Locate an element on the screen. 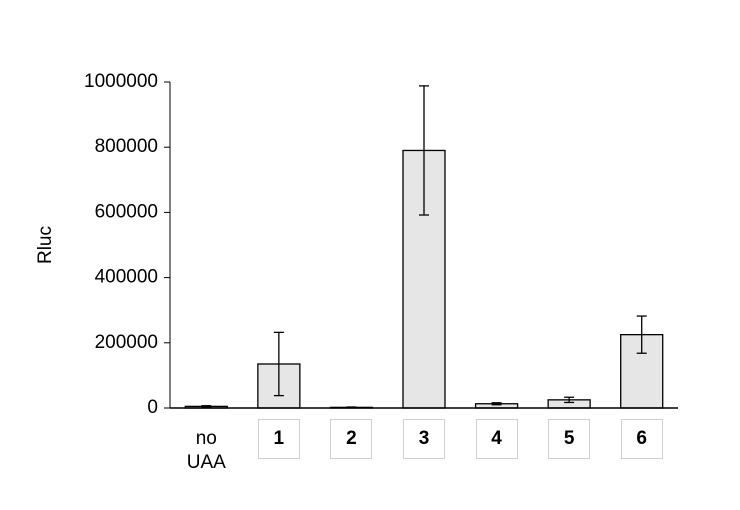 Image resolution: width=740 pixels, height=510 pixels. x-tick-label: 3 is located at coordinates (424, 439).